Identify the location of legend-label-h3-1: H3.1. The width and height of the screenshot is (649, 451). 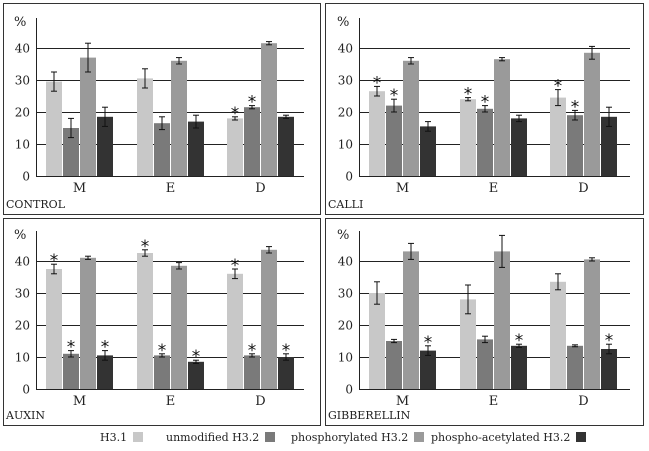
(114, 437).